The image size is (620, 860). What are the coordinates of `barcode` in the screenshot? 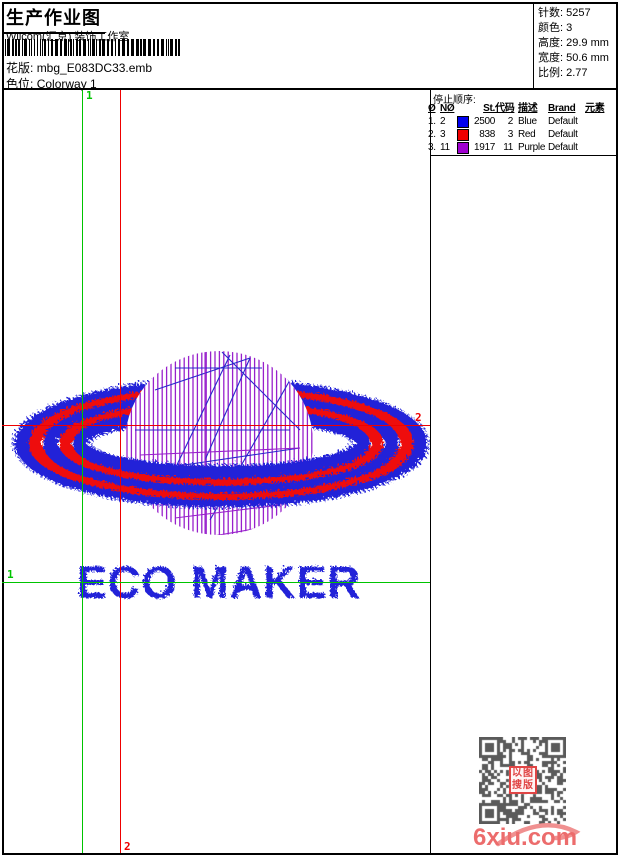 It's located at (95, 47).